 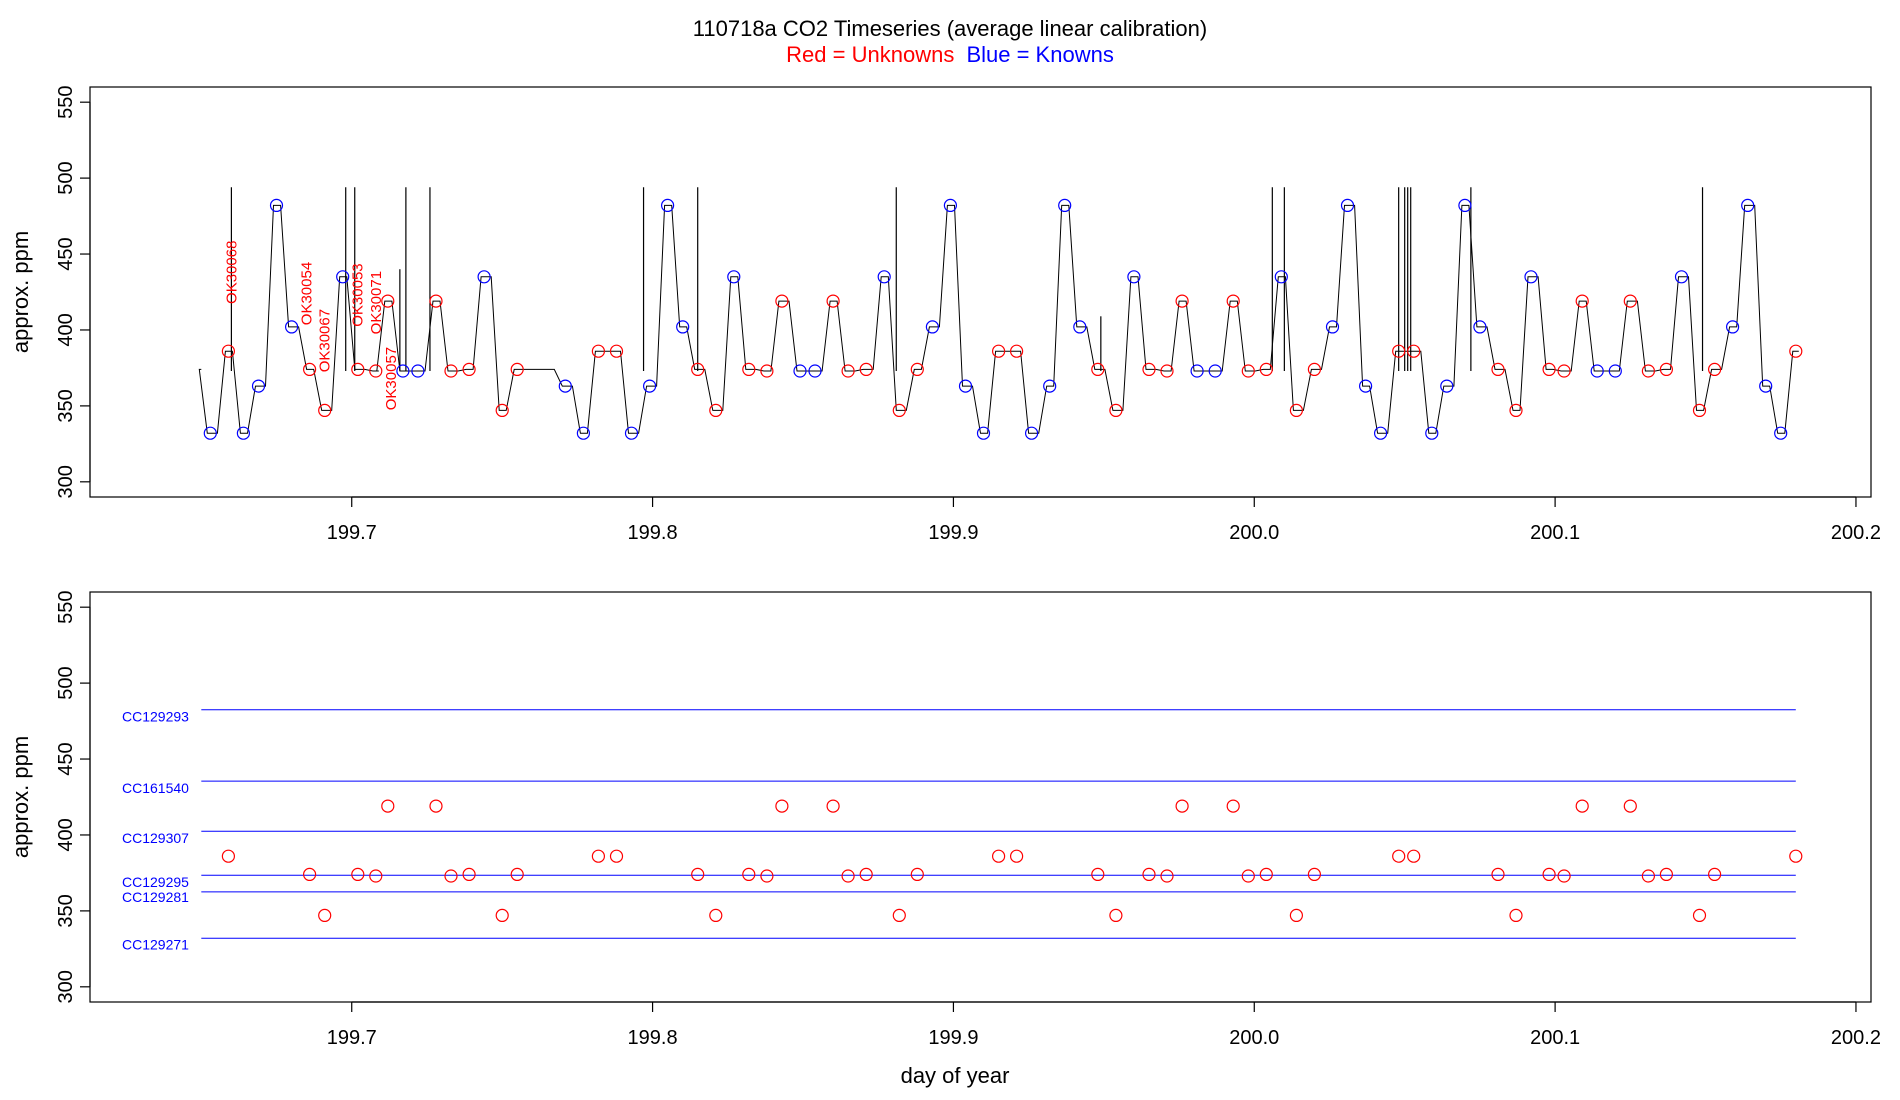 I want to click on reference-label: CC161540, so click(x=155, y=788).